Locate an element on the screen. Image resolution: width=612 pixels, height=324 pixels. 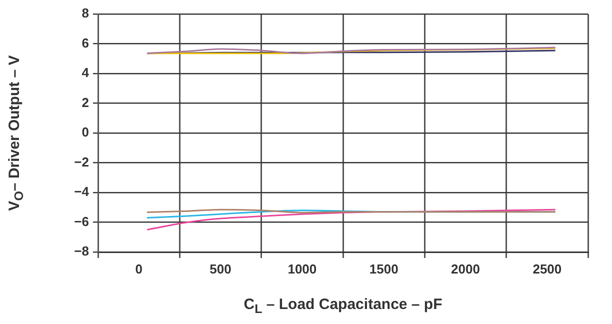
x-tick-label: 0 is located at coordinates (138, 268).